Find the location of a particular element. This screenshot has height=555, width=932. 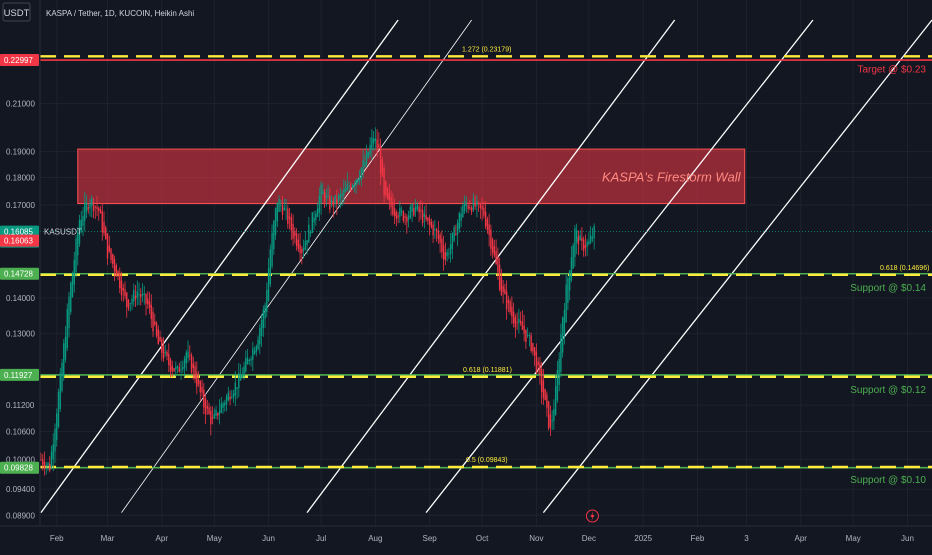

x-tick-label: Jul is located at coordinates (321, 538).